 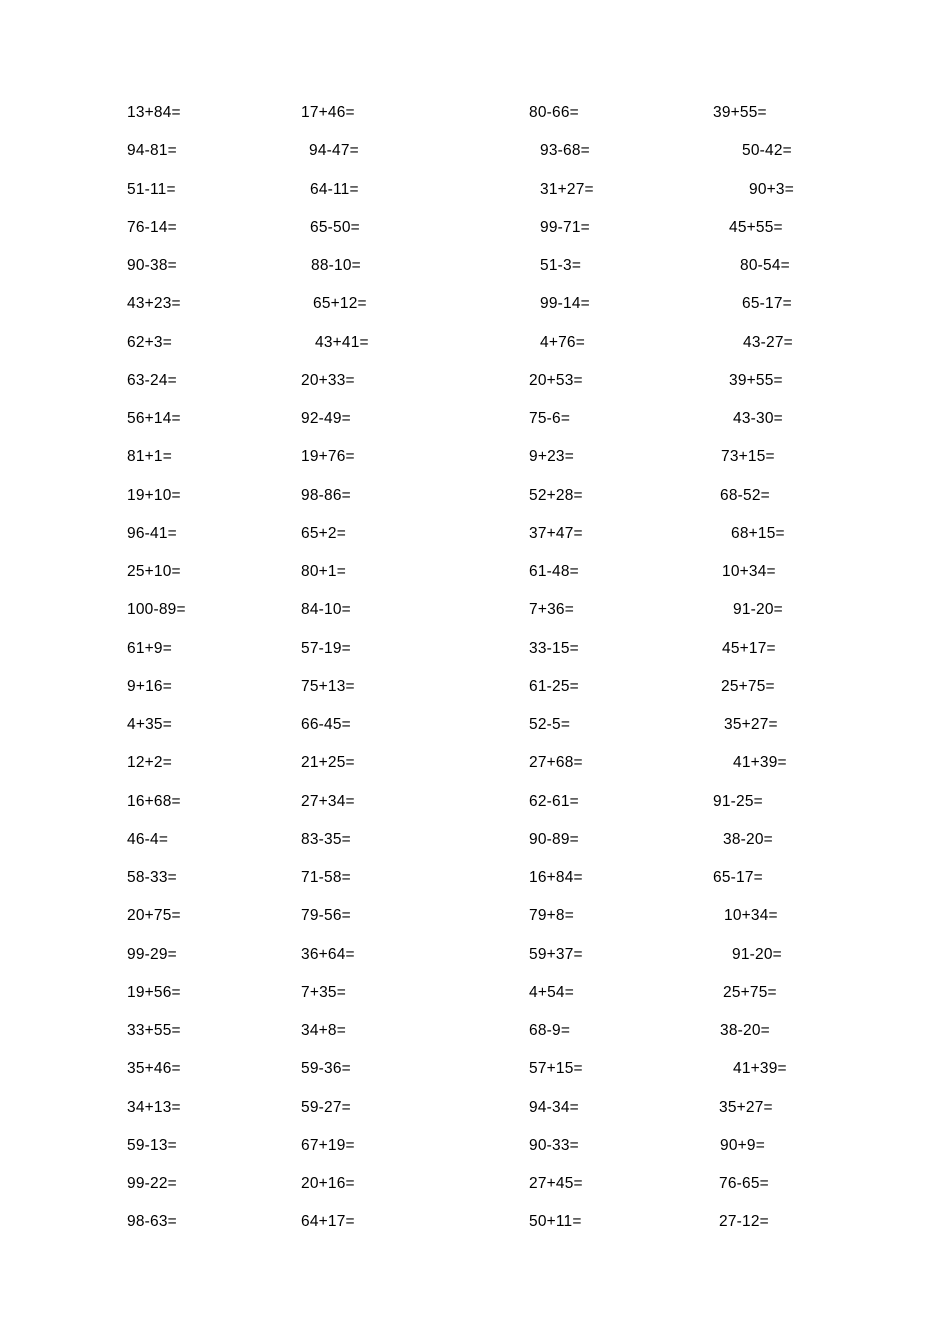 I want to click on math-problem: 61+9=, so click(x=149, y=648).